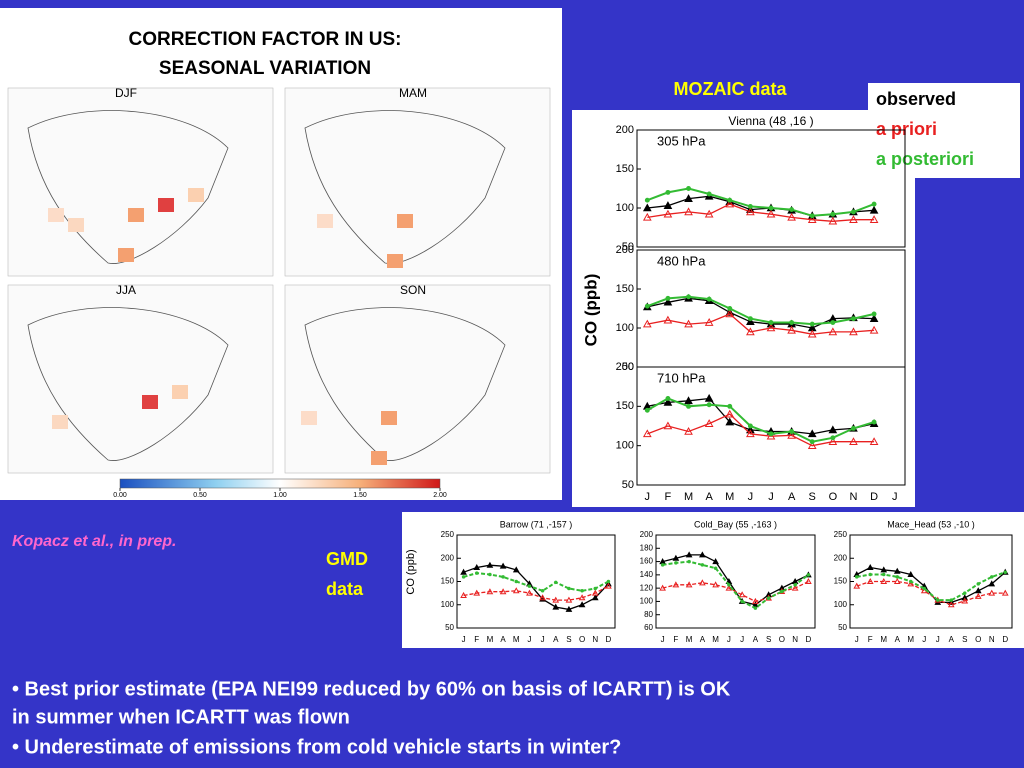 The width and height of the screenshot is (1024, 768). What do you see at coordinates (345, 589) in the screenshot?
I see `gmd-label: data` at bounding box center [345, 589].